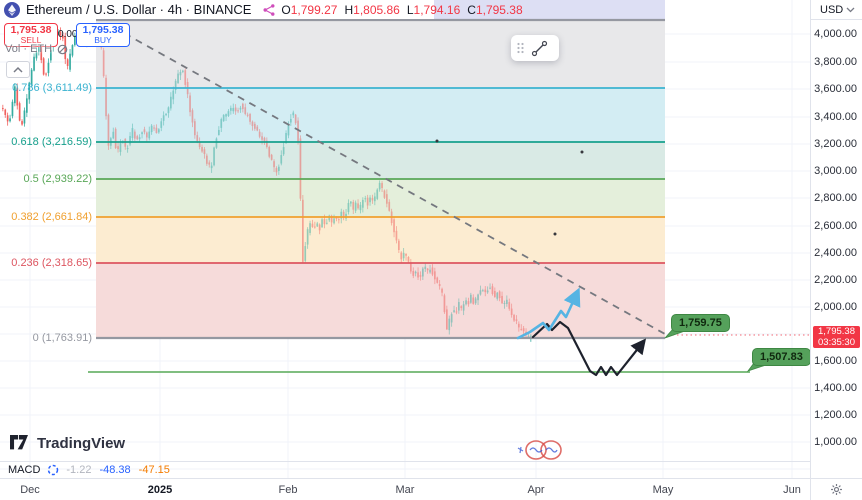  I want to click on price-label: 1,600.00, so click(835, 361).